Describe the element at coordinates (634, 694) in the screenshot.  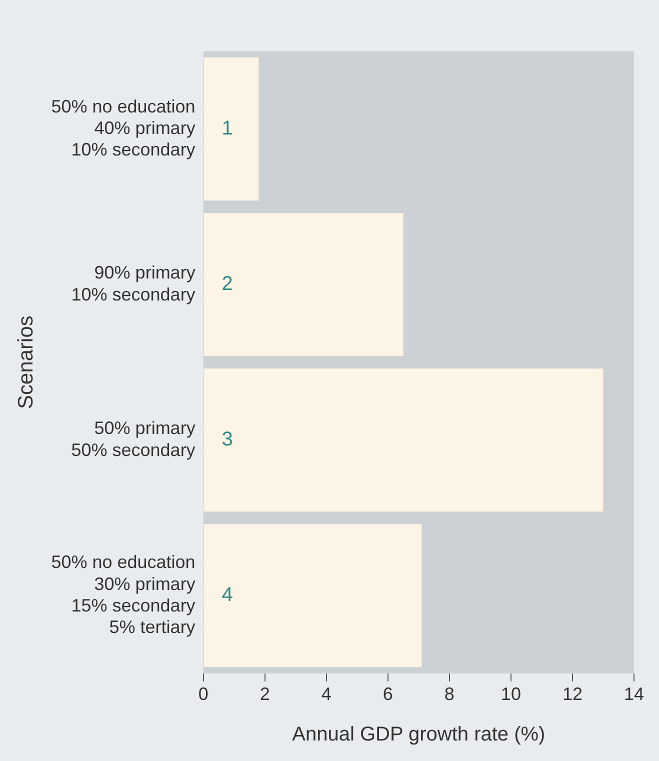
I see `x-tick-label: 14` at that location.